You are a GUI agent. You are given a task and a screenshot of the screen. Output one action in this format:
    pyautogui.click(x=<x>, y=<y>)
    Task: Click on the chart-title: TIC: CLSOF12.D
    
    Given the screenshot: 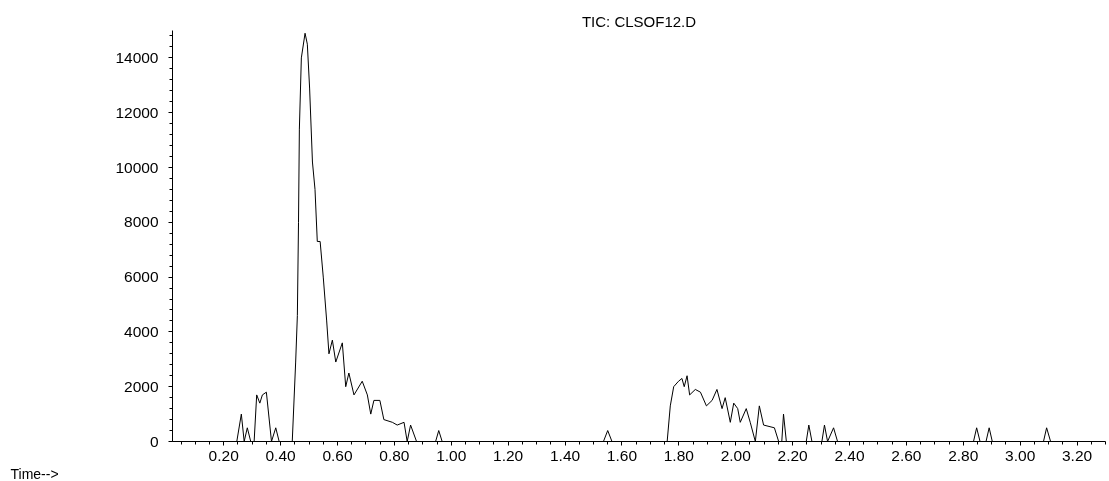 What is the action you would take?
    pyautogui.click(x=639, y=21)
    